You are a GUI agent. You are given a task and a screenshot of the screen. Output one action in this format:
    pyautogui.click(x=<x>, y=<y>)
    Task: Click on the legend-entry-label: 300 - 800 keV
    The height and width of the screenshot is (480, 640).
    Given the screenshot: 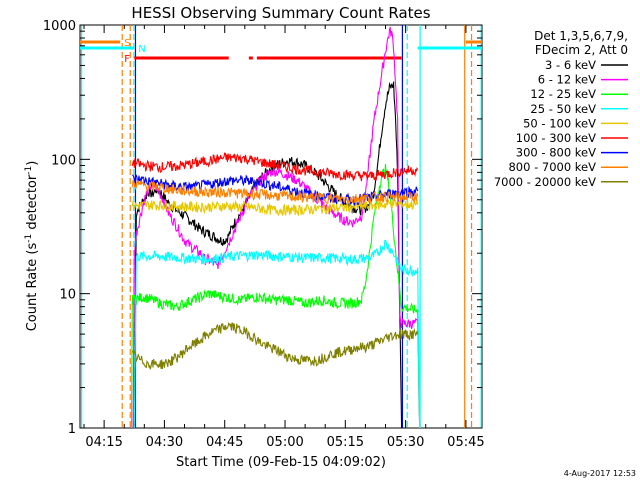 What is the action you would take?
    pyautogui.click(x=556, y=153)
    